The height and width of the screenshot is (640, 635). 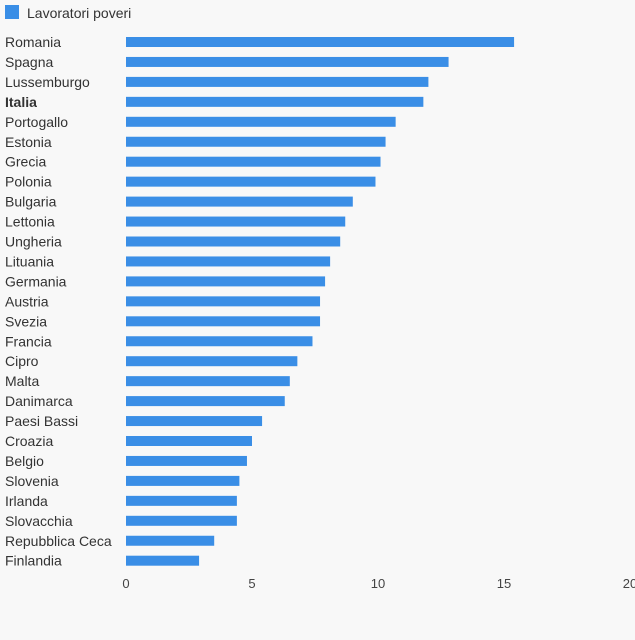 I want to click on x-tick-label: 15, so click(x=504, y=583).